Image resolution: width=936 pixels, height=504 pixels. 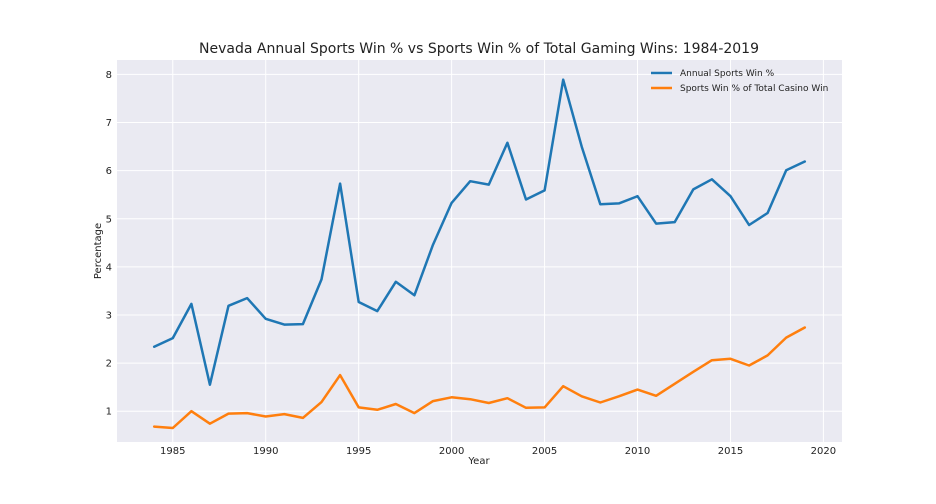 I want to click on x-tick-label: 2020, so click(x=823, y=451).